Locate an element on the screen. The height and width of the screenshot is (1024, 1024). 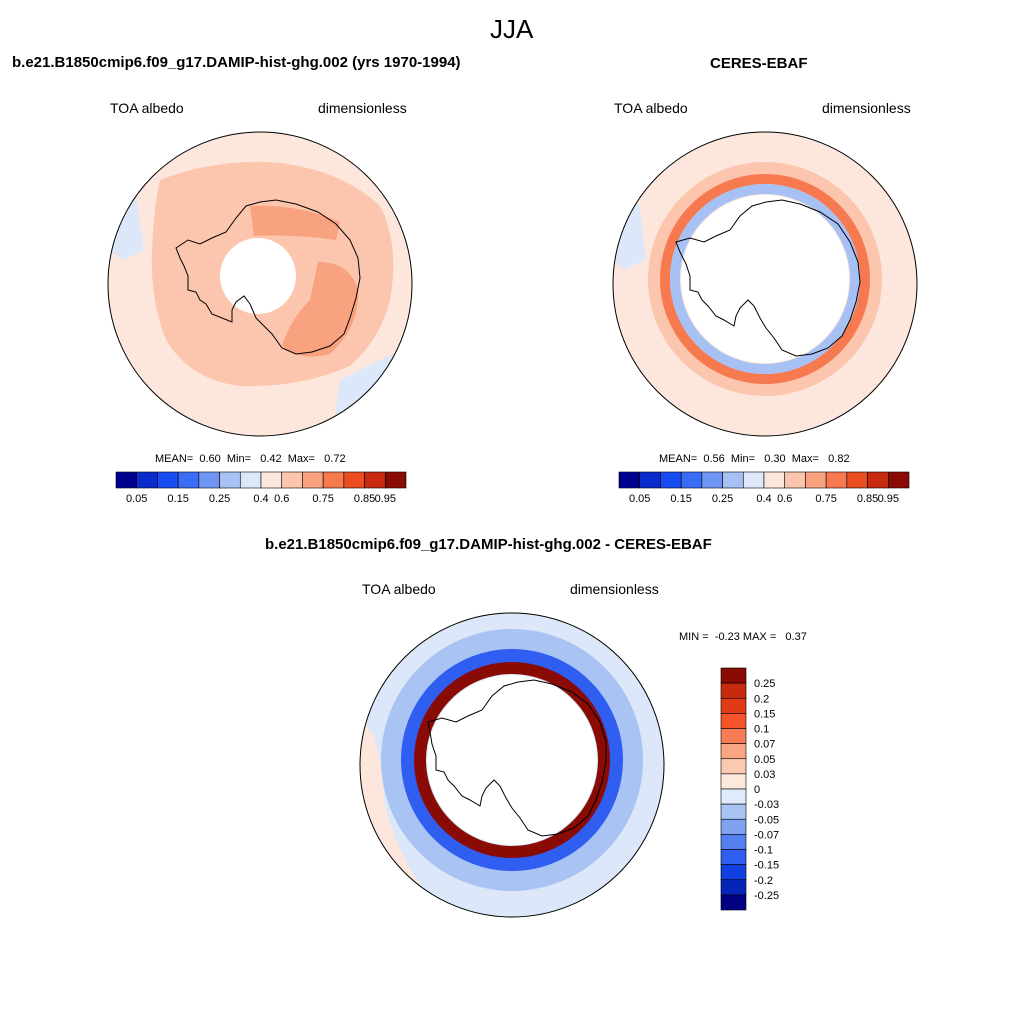
colorbar-tick-label: -0.15 is located at coordinates (766, 866).